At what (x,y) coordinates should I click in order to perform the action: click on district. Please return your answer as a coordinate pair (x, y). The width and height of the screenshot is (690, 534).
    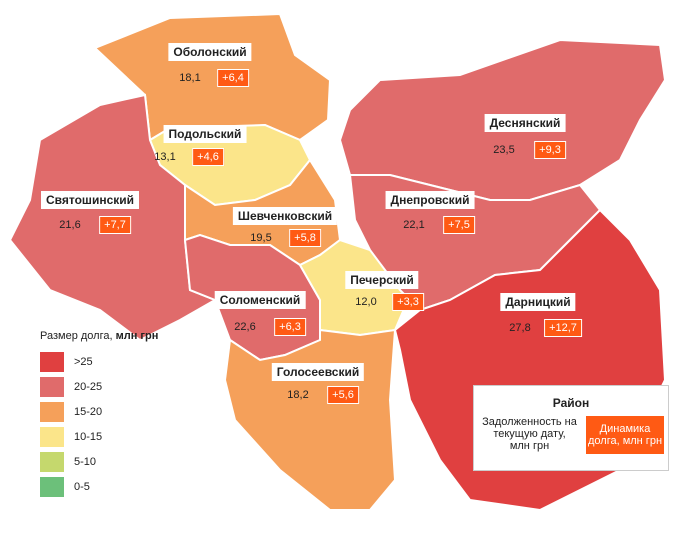
    Looking at the image, I should click on (310, 419).